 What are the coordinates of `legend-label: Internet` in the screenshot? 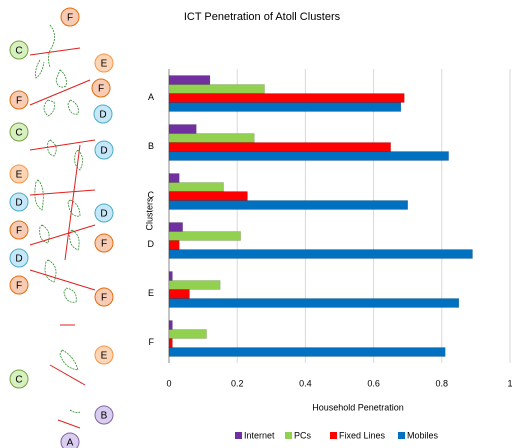 It's located at (259, 435).